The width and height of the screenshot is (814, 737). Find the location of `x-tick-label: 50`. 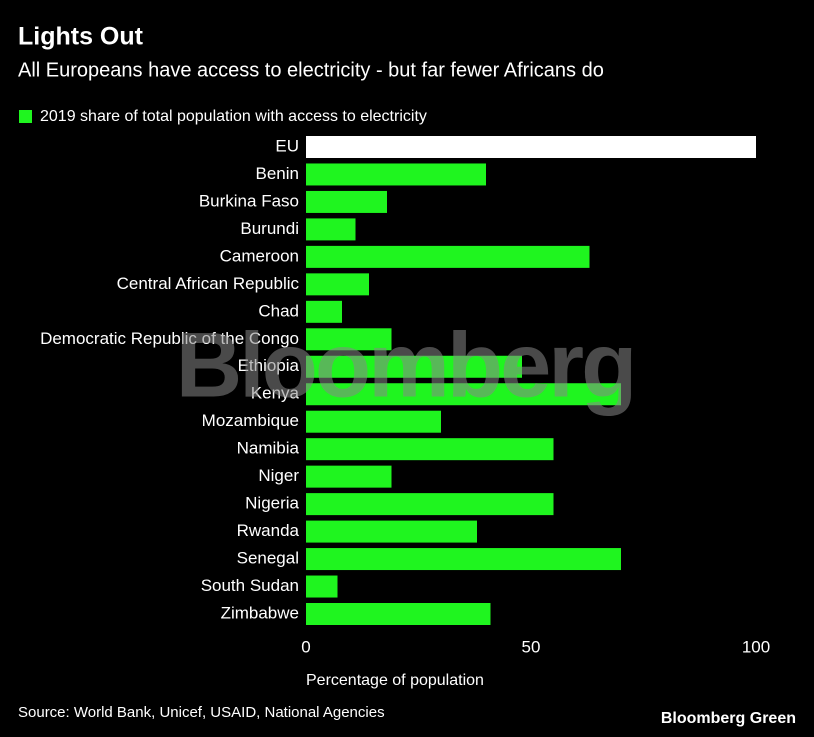

x-tick-label: 50 is located at coordinates (531, 646).